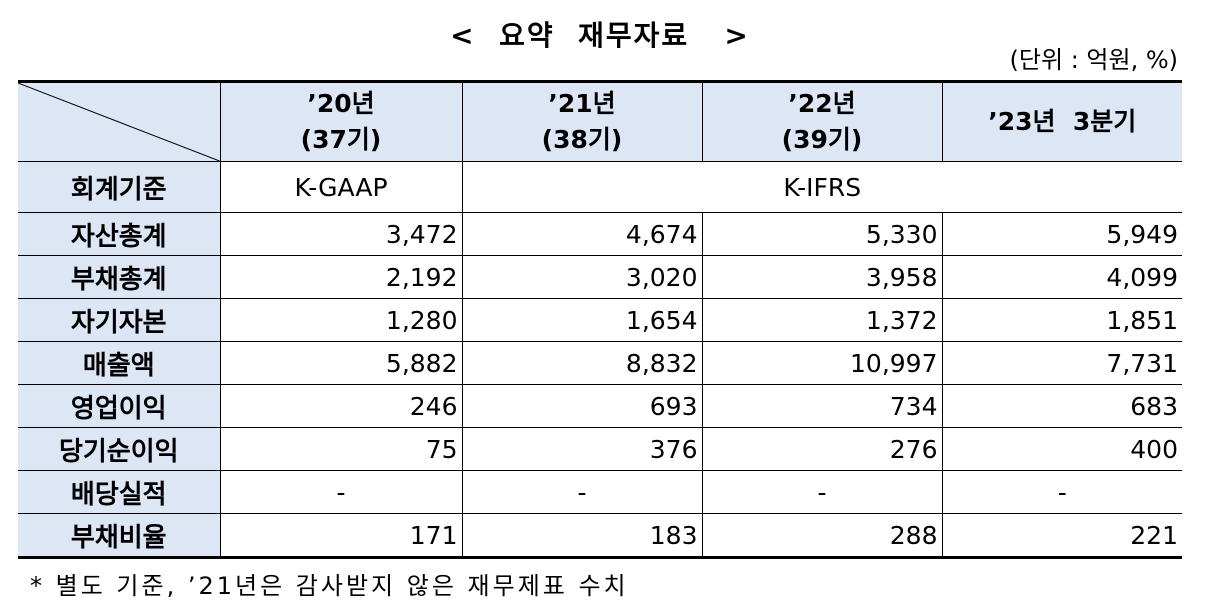 Image resolution: width=1230 pixels, height=610 pixels. Describe the element at coordinates (119, 277) in the screenshot. I see `row-label: 부채총계` at that location.